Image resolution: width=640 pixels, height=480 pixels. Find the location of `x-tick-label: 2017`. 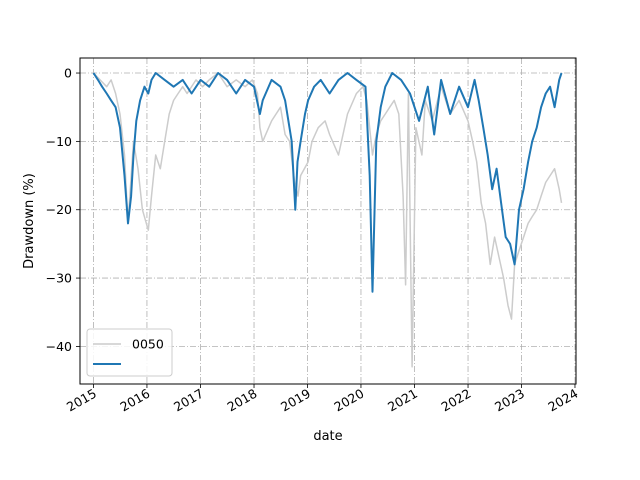

x-tick-label: 2017 is located at coordinates (188, 400).